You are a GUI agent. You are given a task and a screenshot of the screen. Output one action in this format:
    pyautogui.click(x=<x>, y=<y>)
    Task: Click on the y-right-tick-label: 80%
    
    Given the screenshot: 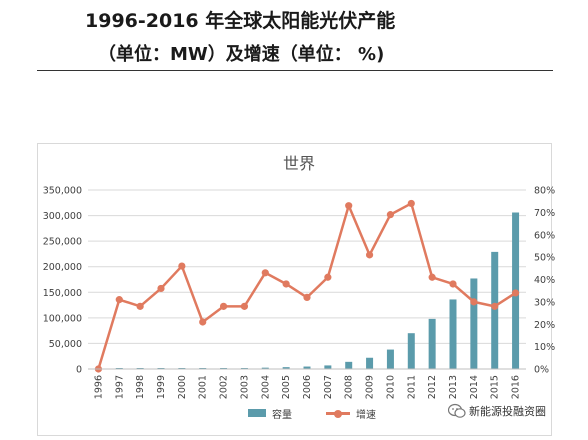 What is the action you would take?
    pyautogui.click(x=544, y=191)
    